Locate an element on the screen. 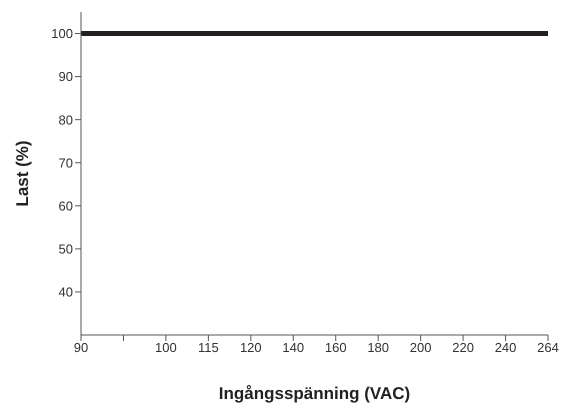 The height and width of the screenshot is (411, 564). x-axis-title: Ingångsspänning (VAC) is located at coordinates (314, 393).